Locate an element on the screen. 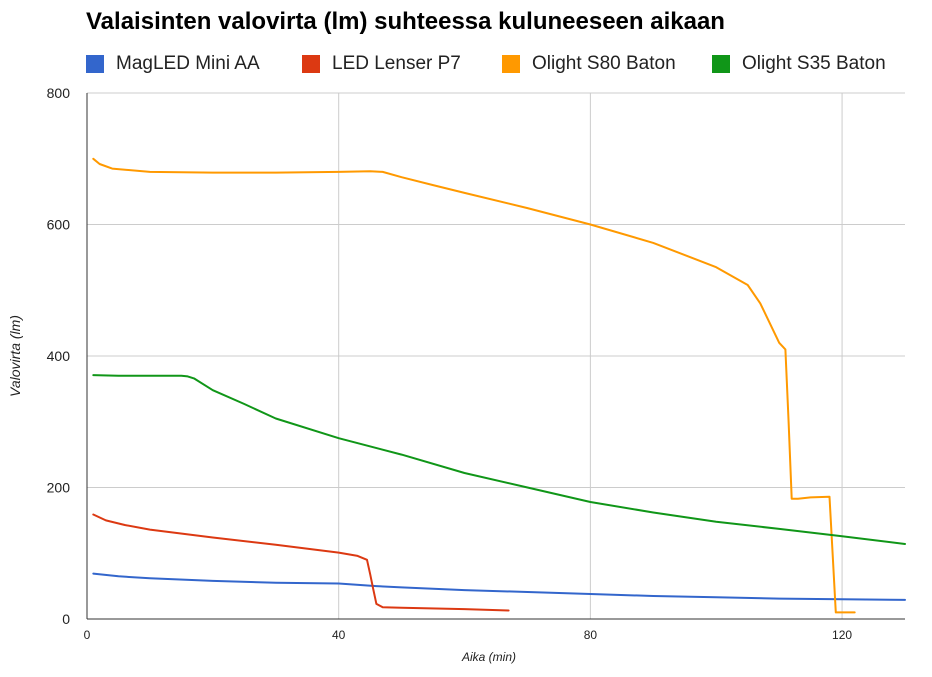 This screenshot has height=677, width=932. y-tick-label: 200 is located at coordinates (59, 488).